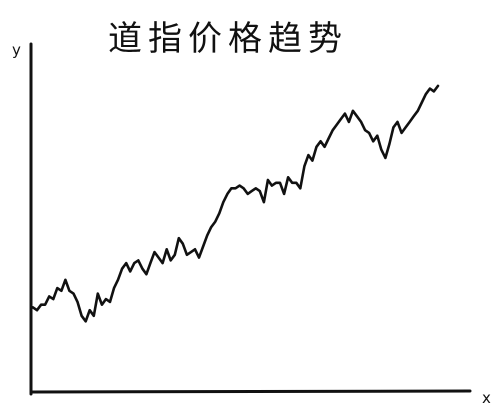 This screenshot has height=417, width=501. I want to click on chart-title: 道指价格趋势, so click(228, 39).